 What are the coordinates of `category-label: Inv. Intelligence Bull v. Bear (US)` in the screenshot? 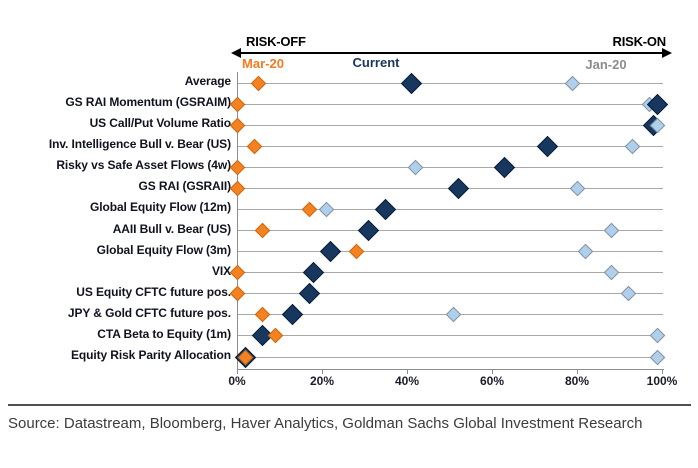 It's located at (139, 144).